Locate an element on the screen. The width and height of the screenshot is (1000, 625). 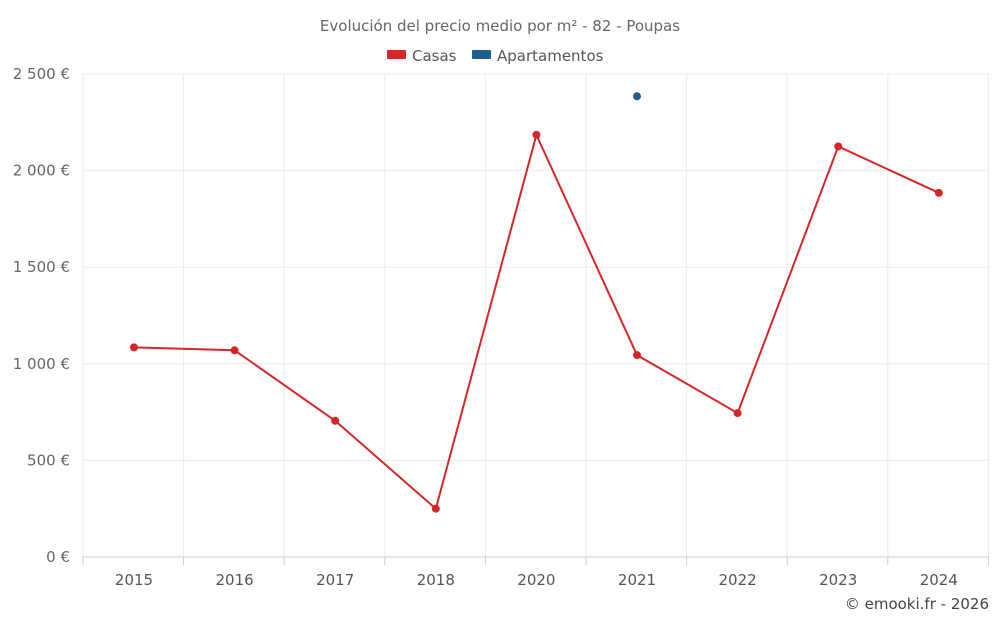
series-apartamentos is located at coordinates (637, 96).